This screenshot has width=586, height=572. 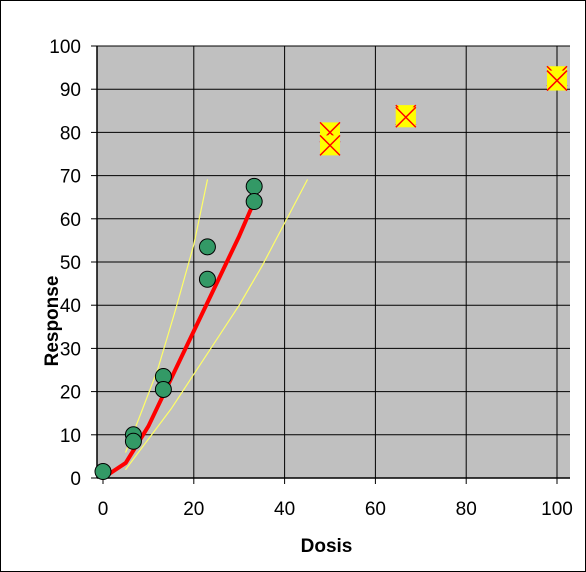 I want to click on fit-curve, so click(x=179, y=339).